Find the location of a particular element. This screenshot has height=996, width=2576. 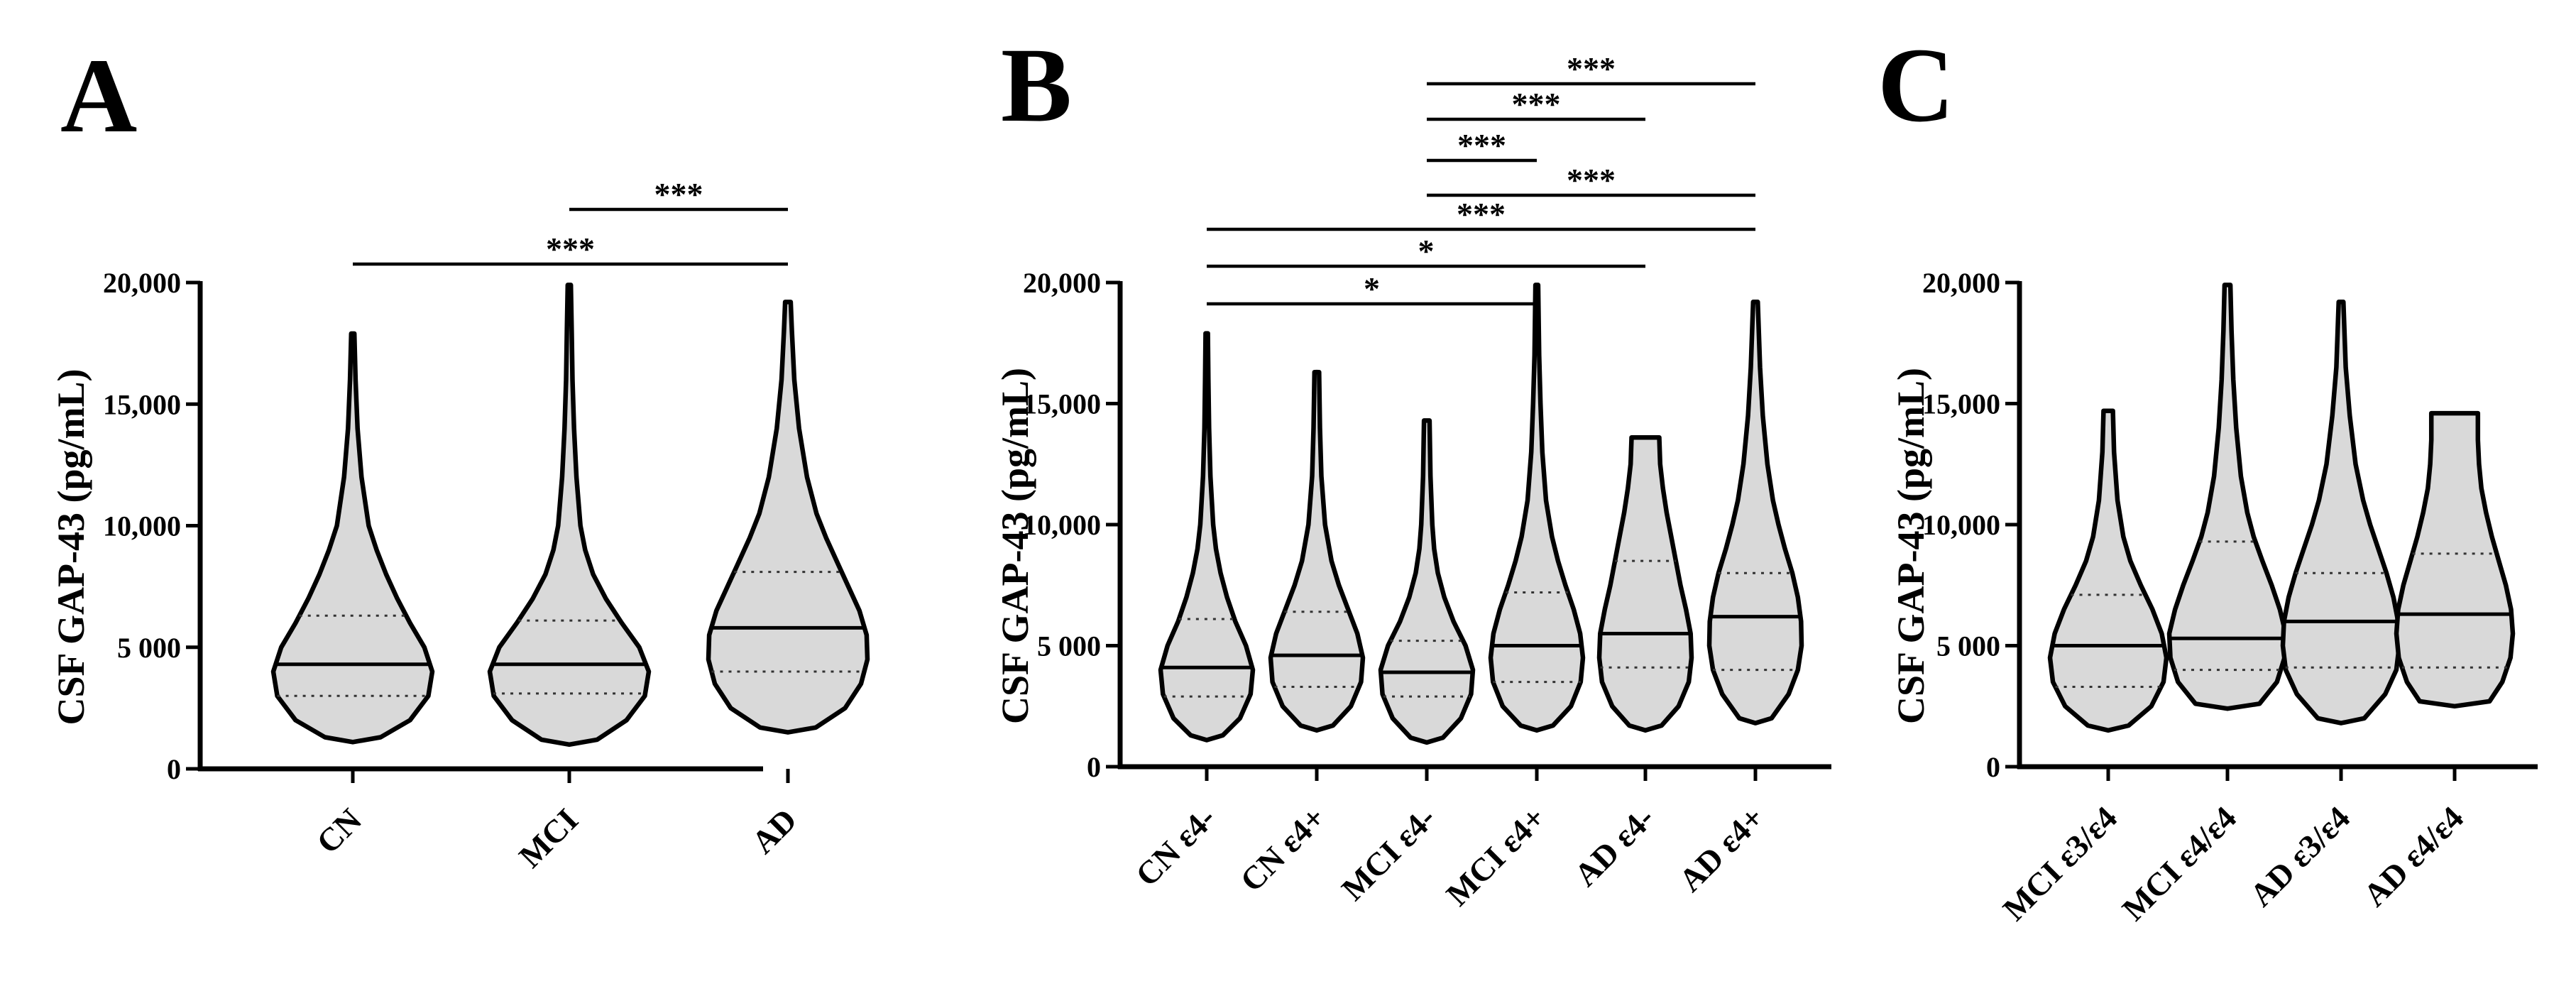

violin-mci-e4-e4 is located at coordinates (2227, 497).